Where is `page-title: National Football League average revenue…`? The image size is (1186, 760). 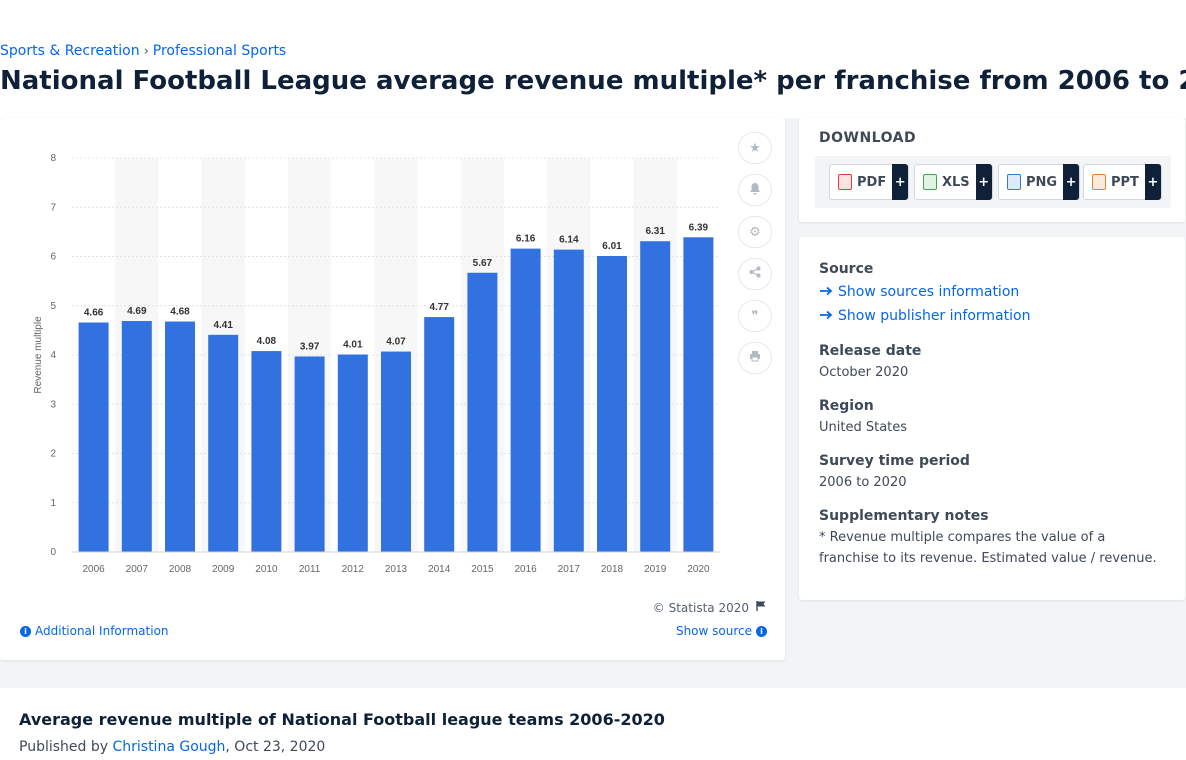 page-title: National Football League average revenue… is located at coordinates (593, 81).